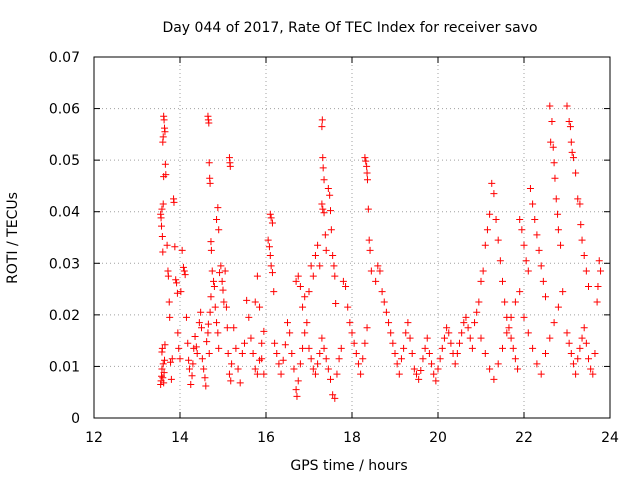 This screenshot has width=640, height=480. What do you see at coordinates (438, 438) in the screenshot?
I see `x-tick-label: 20` at bounding box center [438, 438].